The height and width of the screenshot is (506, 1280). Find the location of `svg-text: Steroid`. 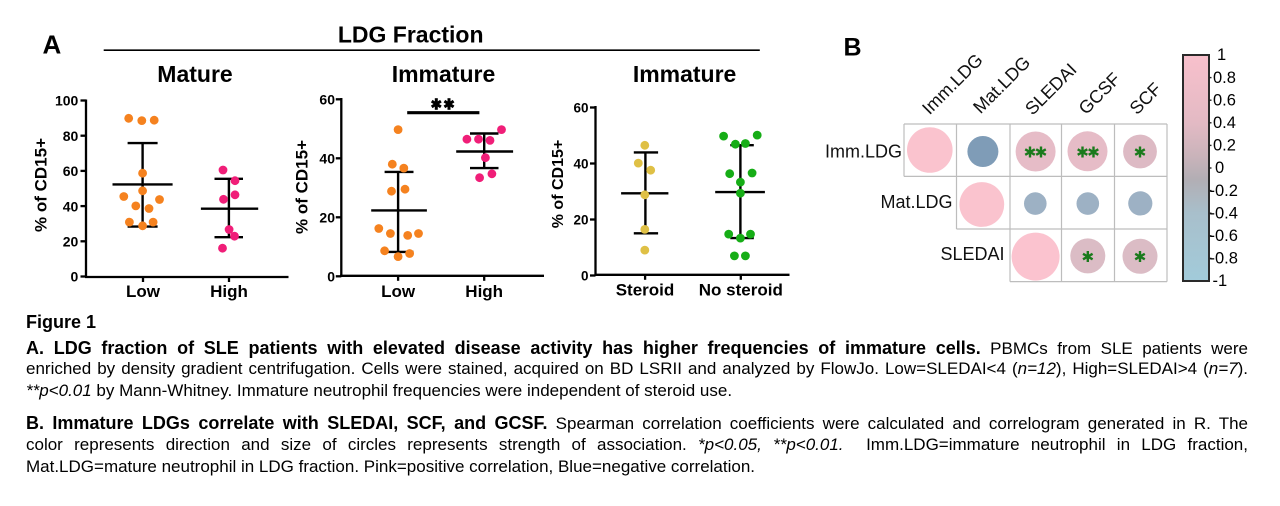

svg-text: Steroid is located at coordinates (645, 290).